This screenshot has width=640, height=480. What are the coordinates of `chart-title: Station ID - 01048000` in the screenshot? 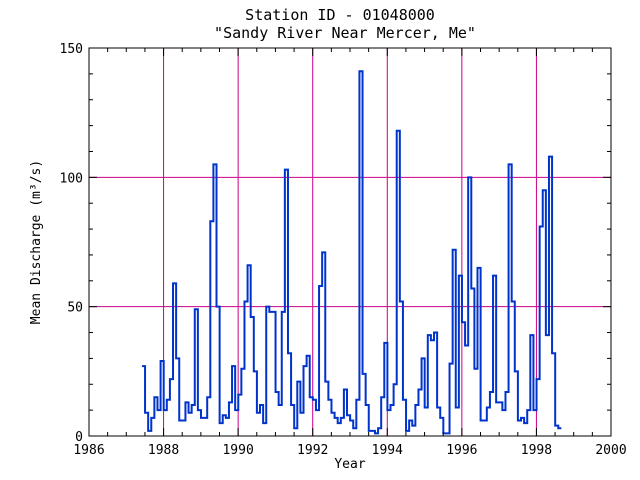 It's located at (340, 15).